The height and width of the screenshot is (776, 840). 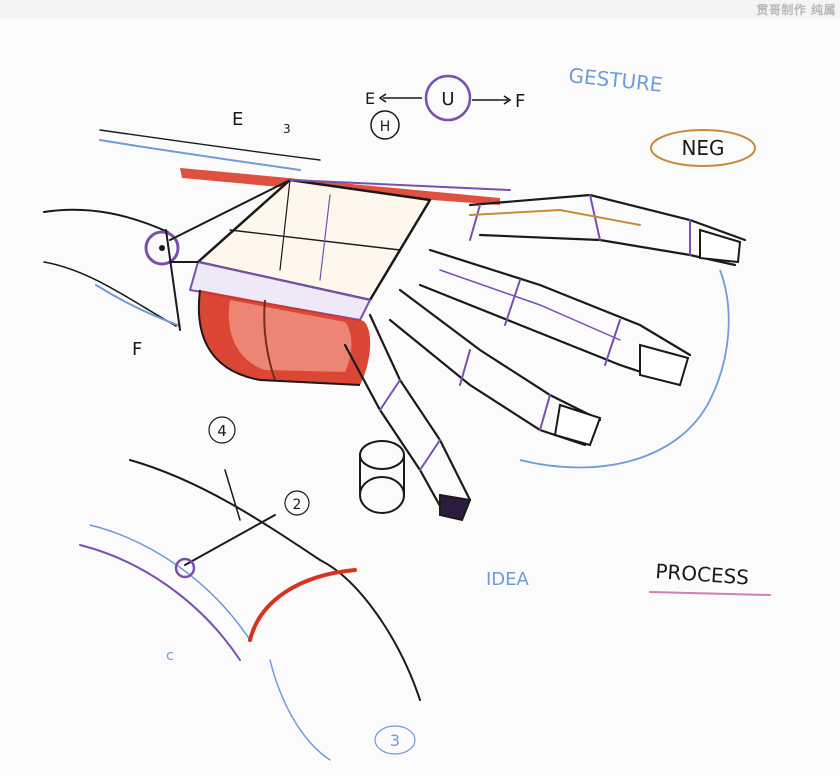 I want to click on label-3-bottom: 3, so click(x=395, y=740).